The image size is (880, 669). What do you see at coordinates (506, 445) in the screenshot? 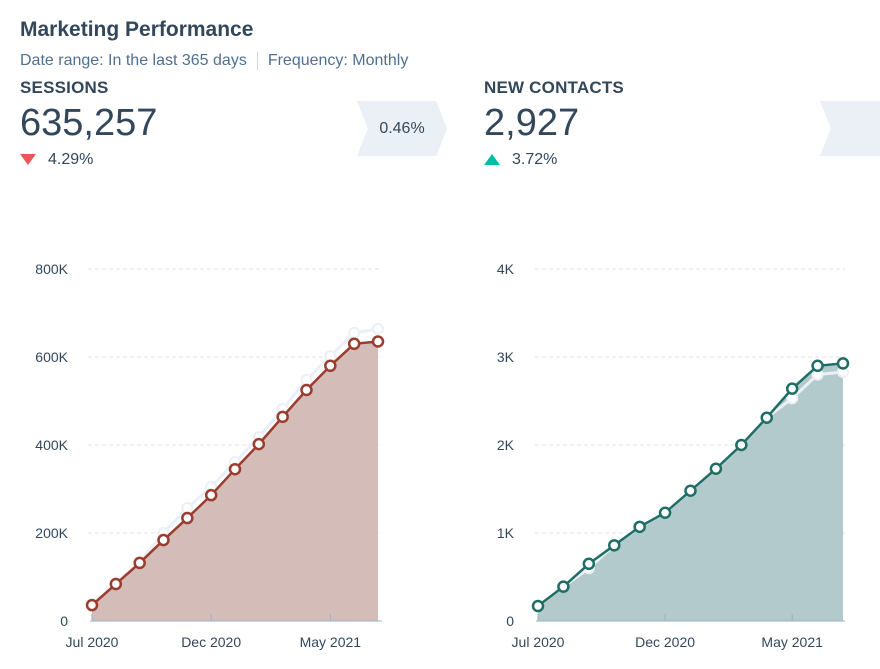
I see `y-tick-label: 2K` at bounding box center [506, 445].